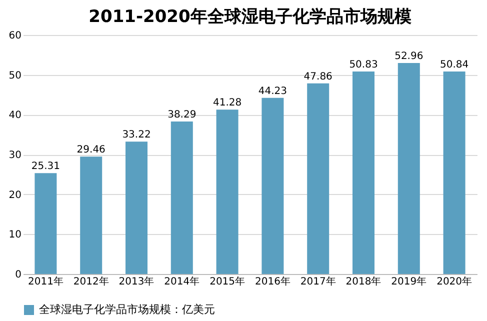 Image resolution: width=487 pixels, height=321 pixels. I want to click on x-tick-label: 2017年, so click(318, 282).